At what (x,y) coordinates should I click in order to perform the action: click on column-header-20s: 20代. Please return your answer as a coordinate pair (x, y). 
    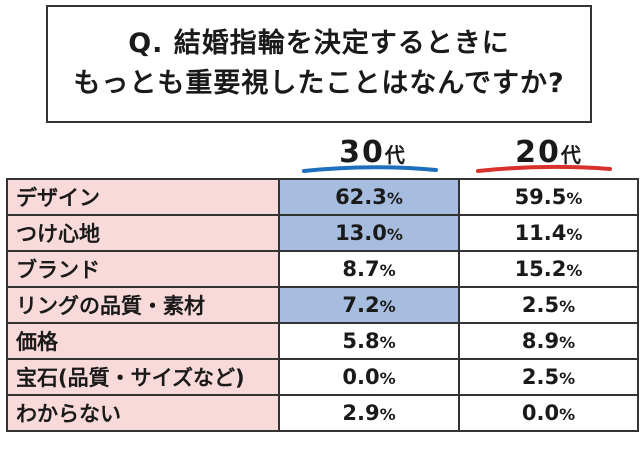
    Looking at the image, I should click on (548, 152).